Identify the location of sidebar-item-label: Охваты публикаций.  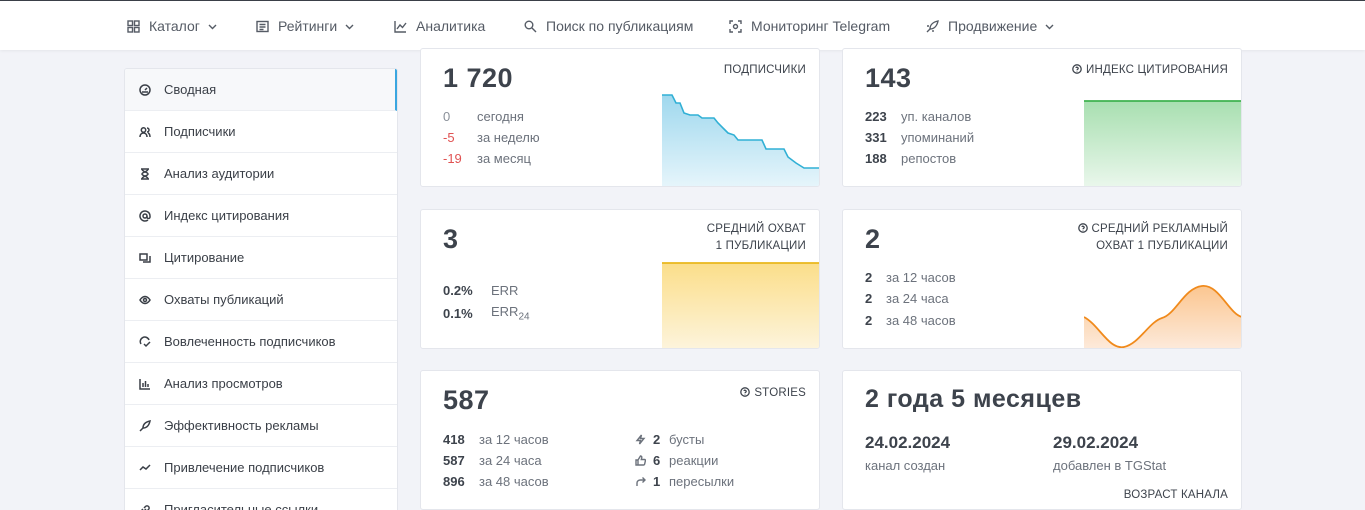
(224, 299).